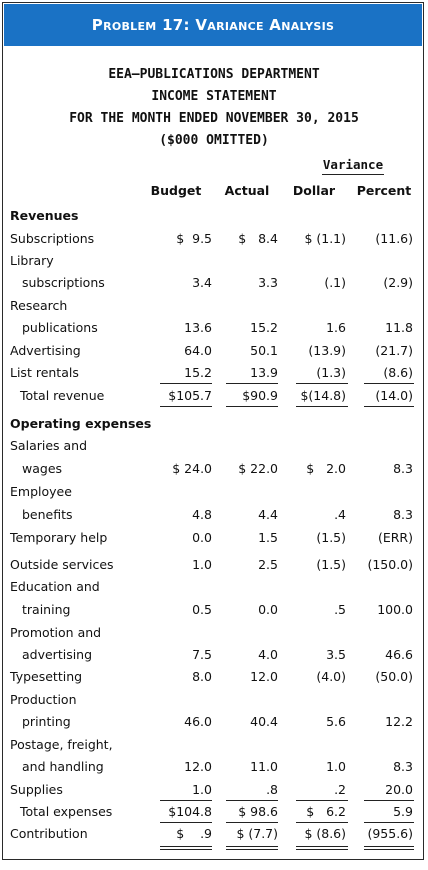 The image size is (428, 870). I want to click on cell-percent: 100.0, so click(395, 609).